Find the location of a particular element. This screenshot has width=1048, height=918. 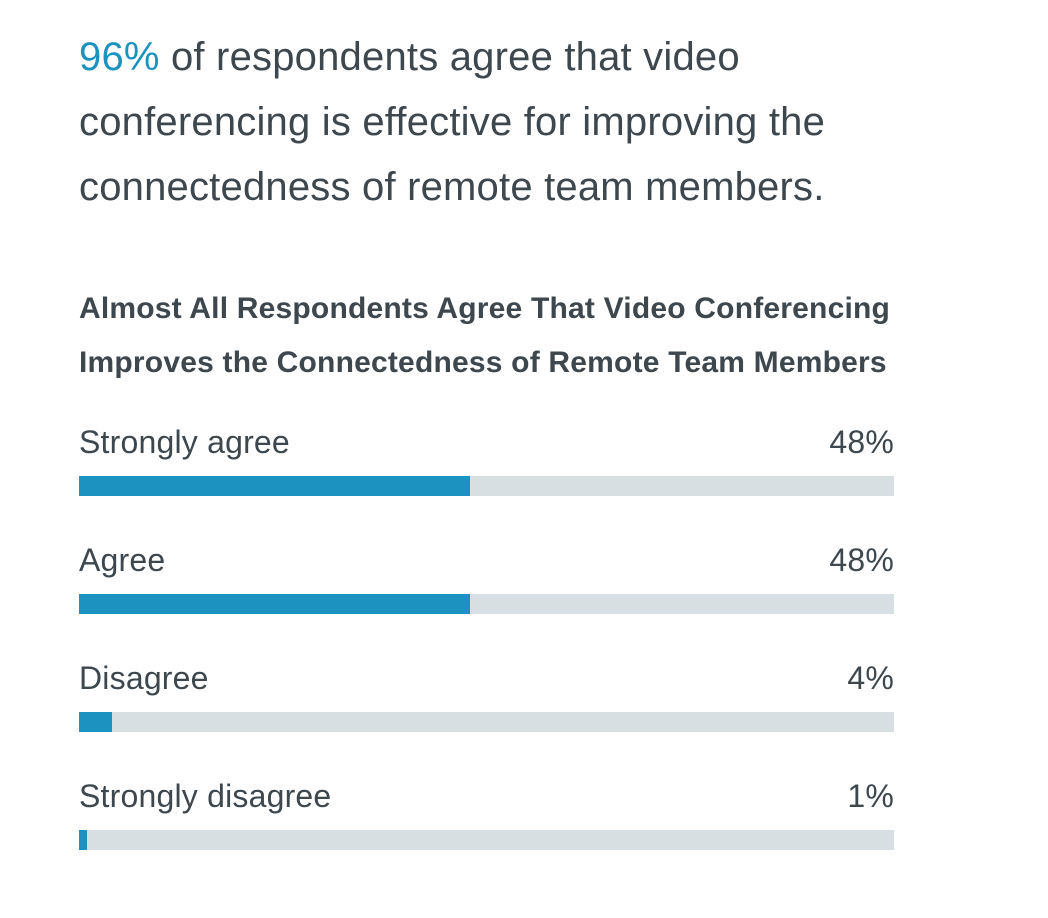

headline-line-3: connectedness of remote team members. is located at coordinates (452, 187).